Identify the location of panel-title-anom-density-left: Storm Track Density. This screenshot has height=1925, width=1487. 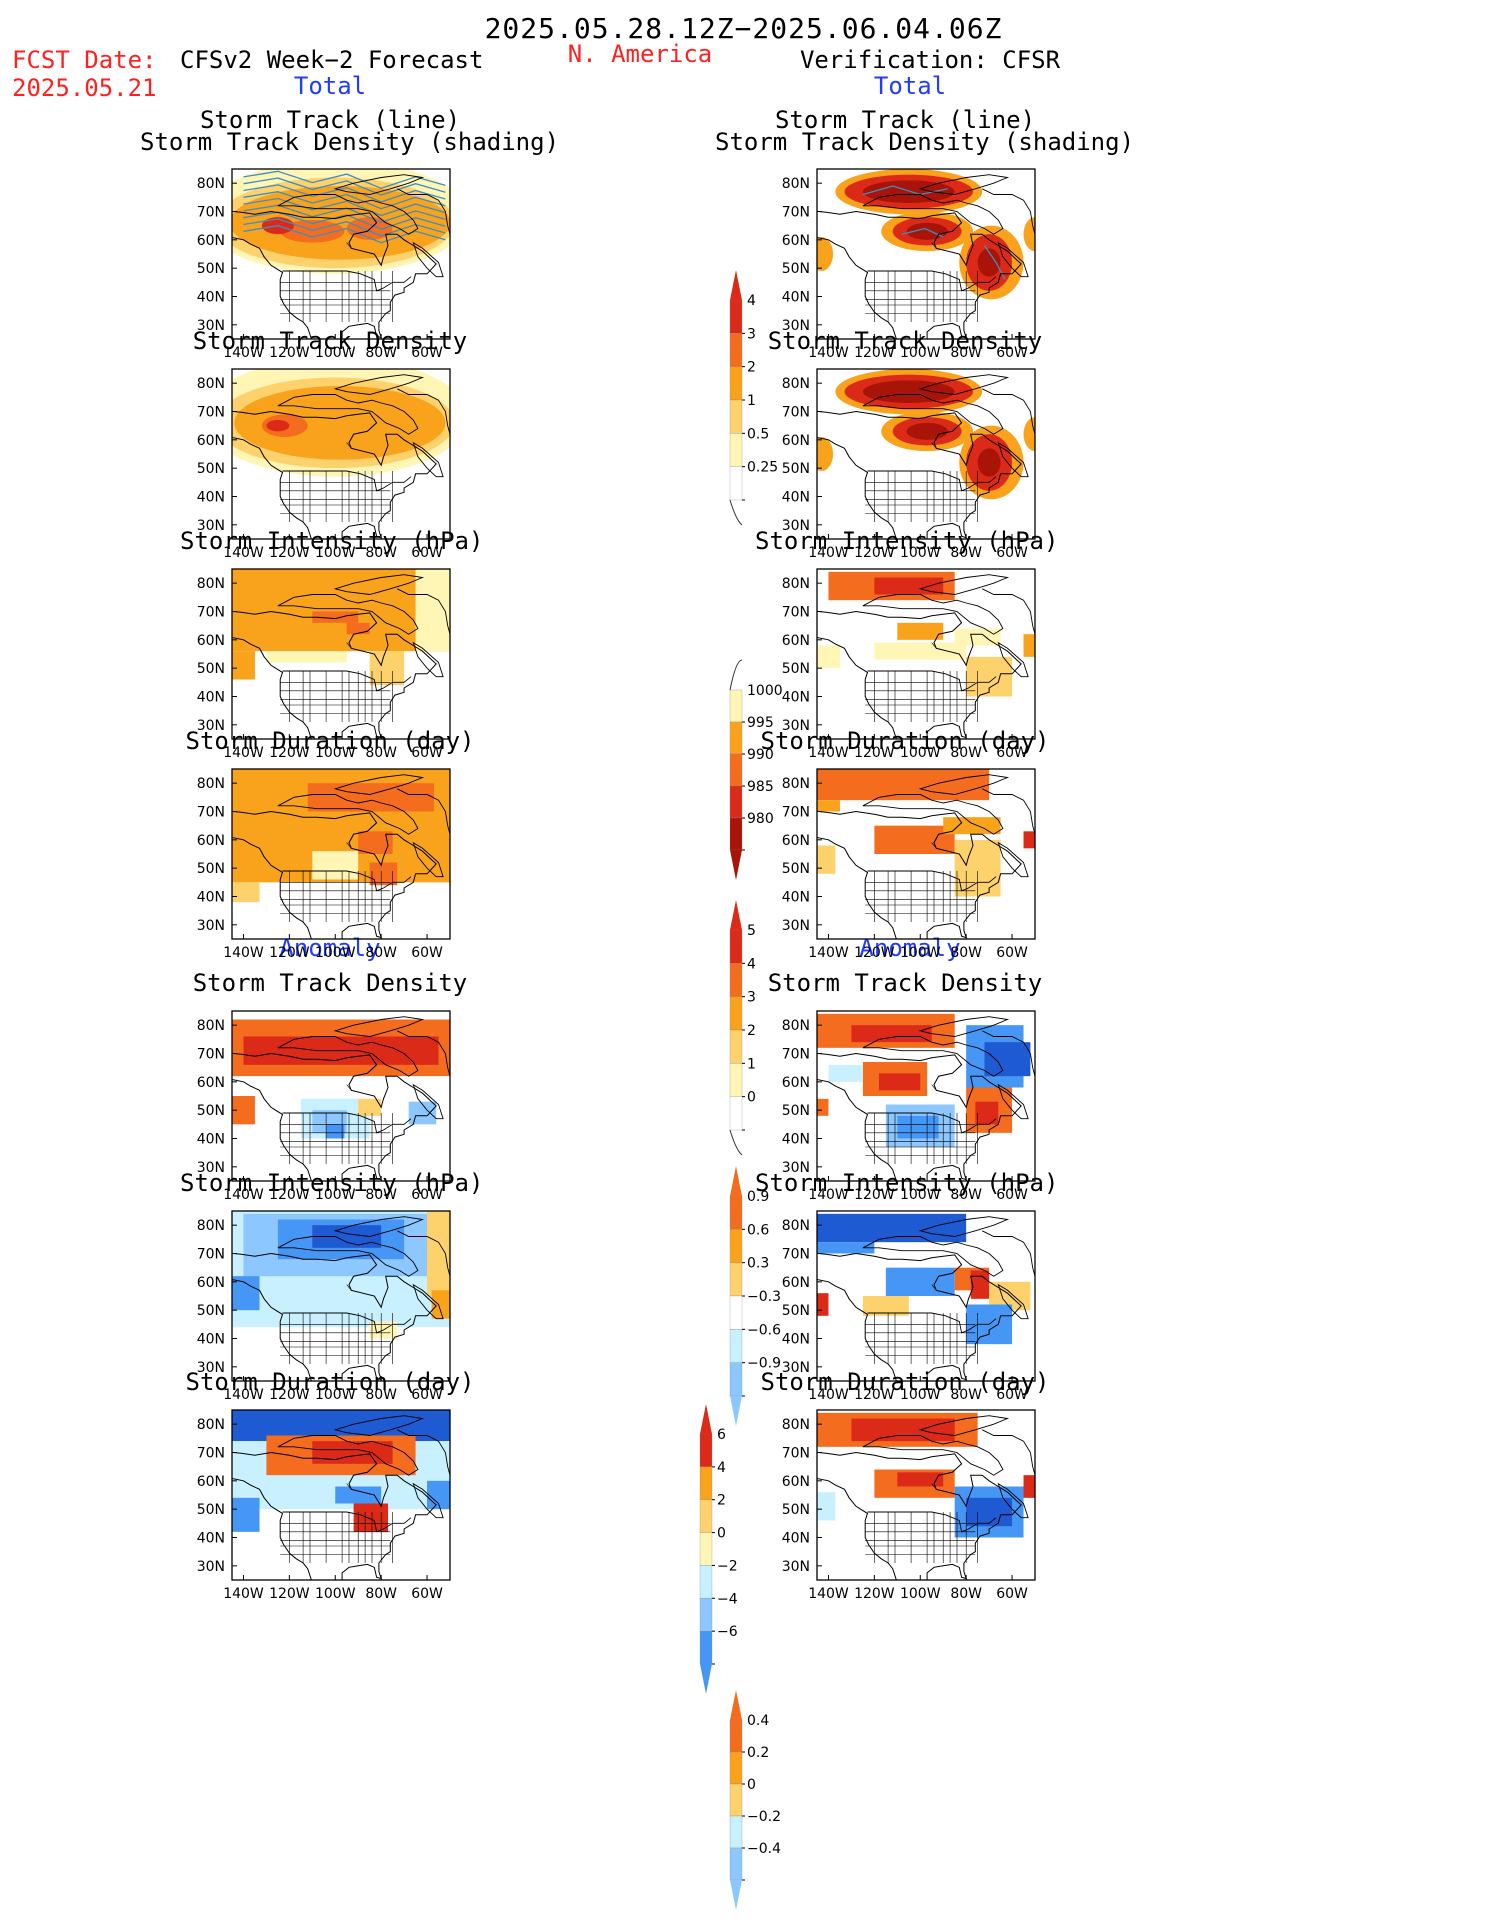
(330, 983).